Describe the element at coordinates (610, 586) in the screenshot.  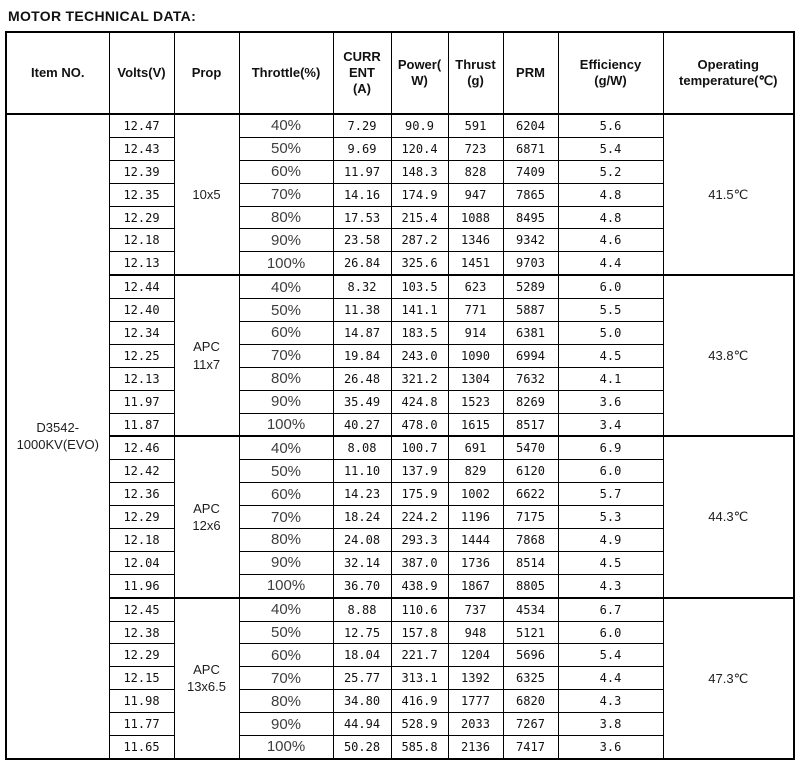
I see `efficiency-cell: 4.3` at that location.